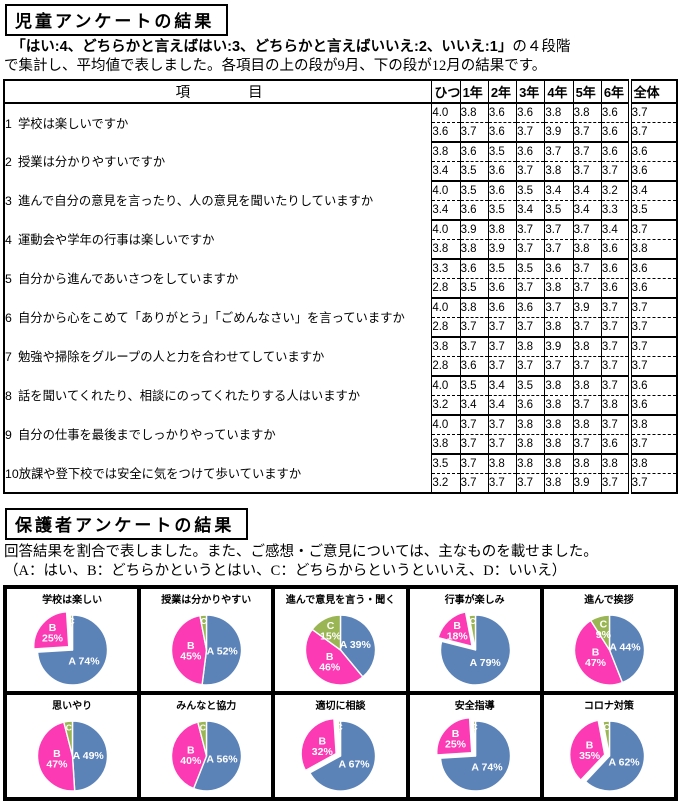  I want to click on item-label: 4 運動会や学年の行事は楽しいですか, so click(218, 239).